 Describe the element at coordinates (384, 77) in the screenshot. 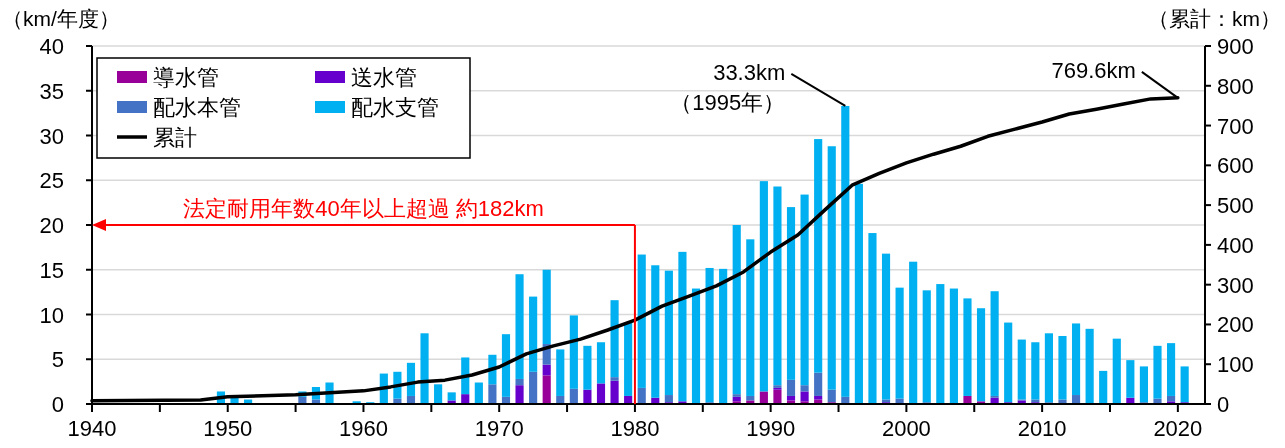

I see `legend-label: 送水管` at that location.